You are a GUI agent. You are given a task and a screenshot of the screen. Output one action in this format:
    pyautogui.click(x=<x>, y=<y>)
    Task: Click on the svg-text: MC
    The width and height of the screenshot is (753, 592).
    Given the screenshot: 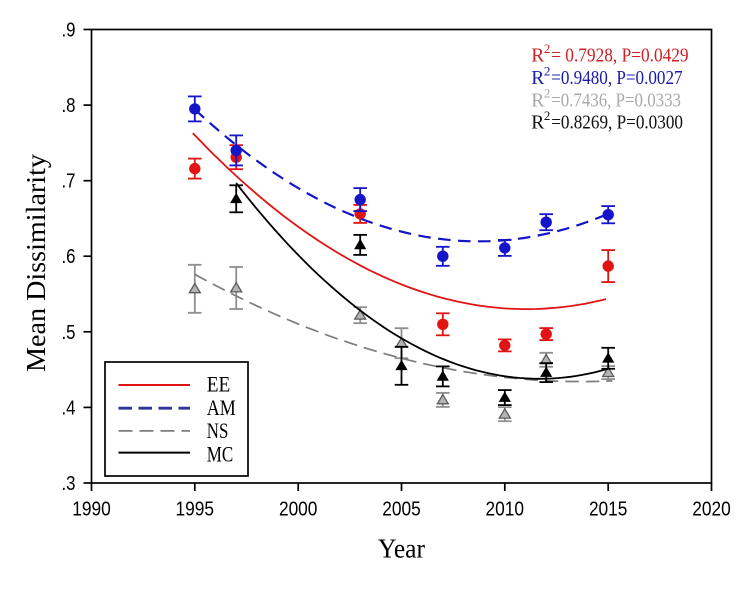 What is the action you would take?
    pyautogui.click(x=220, y=453)
    